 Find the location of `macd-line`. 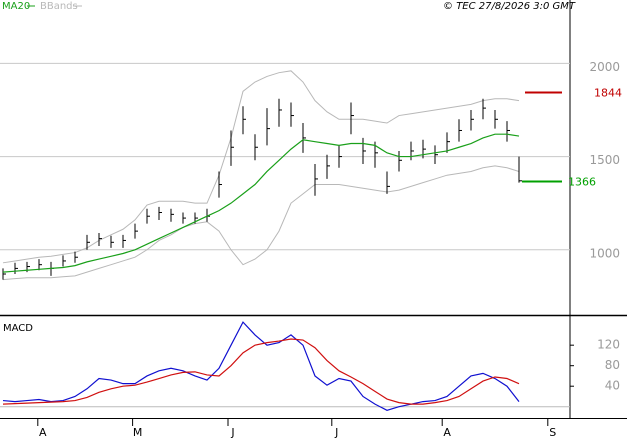

macd-line is located at coordinates (261, 371).